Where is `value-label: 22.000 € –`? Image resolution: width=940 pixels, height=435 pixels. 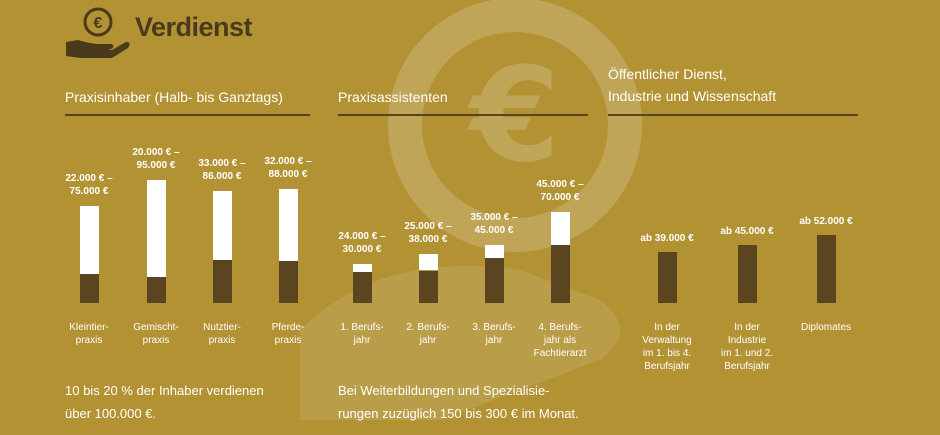 value-label: 22.000 € – is located at coordinates (89, 178).